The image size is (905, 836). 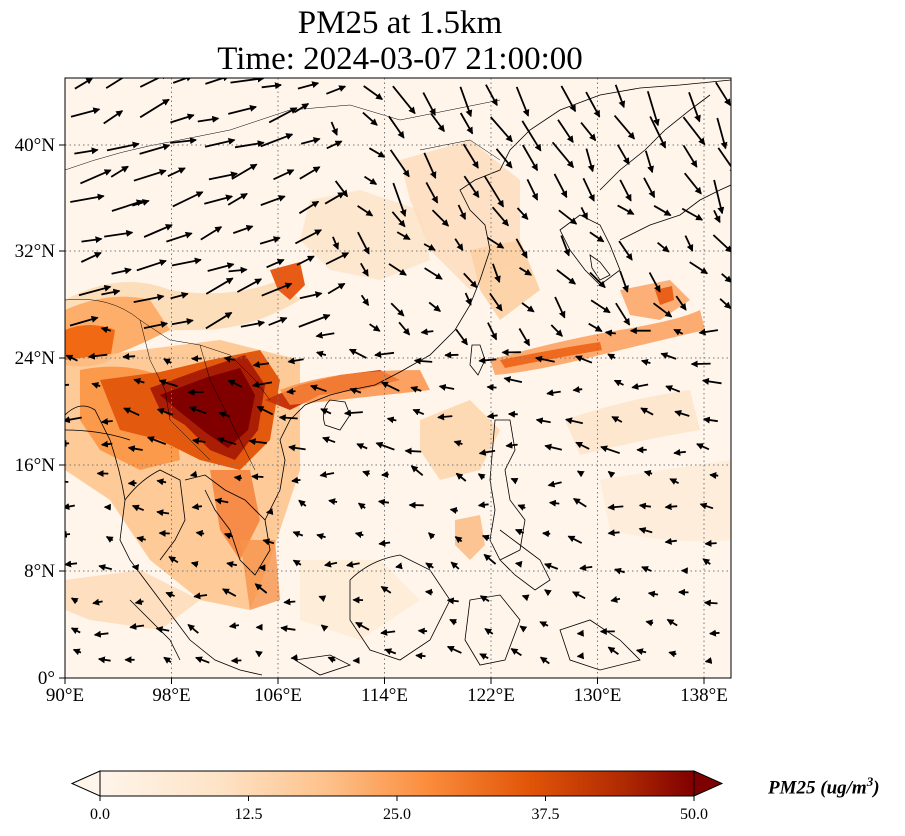 What do you see at coordinates (397, 783) in the screenshot?
I see `colorbar-gradient` at bounding box center [397, 783].